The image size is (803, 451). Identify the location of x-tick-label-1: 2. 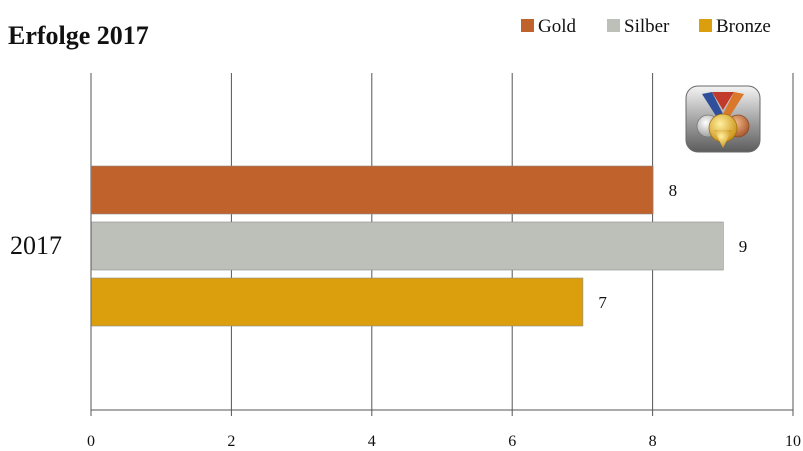
(231, 441).